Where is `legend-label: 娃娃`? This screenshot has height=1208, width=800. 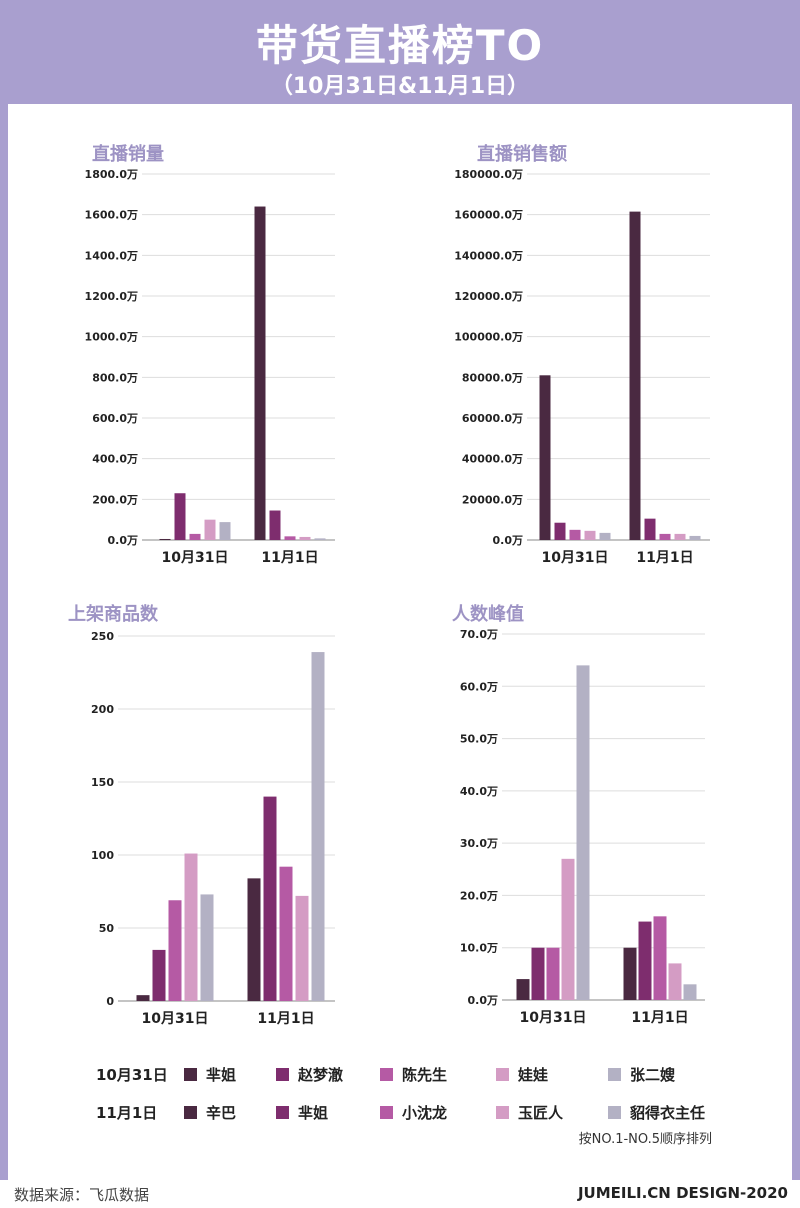 legend-label: 娃娃 is located at coordinates (533, 1075).